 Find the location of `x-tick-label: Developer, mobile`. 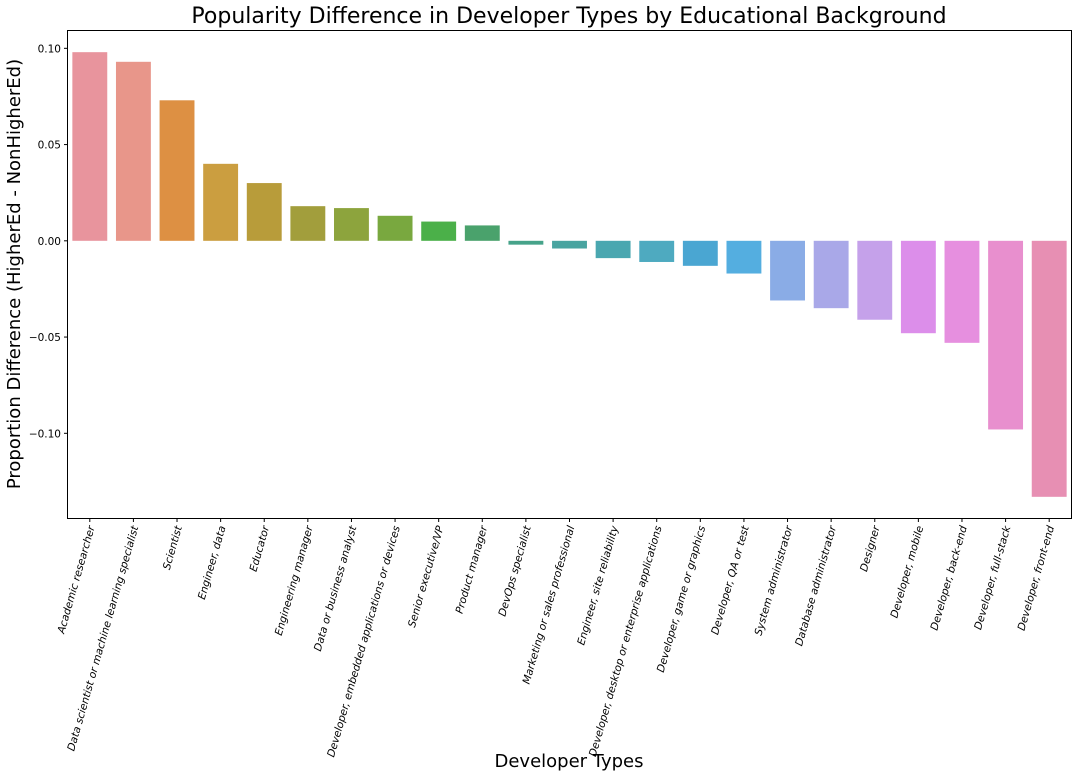

x-tick-label: Developer, mobile is located at coordinates (907, 572).